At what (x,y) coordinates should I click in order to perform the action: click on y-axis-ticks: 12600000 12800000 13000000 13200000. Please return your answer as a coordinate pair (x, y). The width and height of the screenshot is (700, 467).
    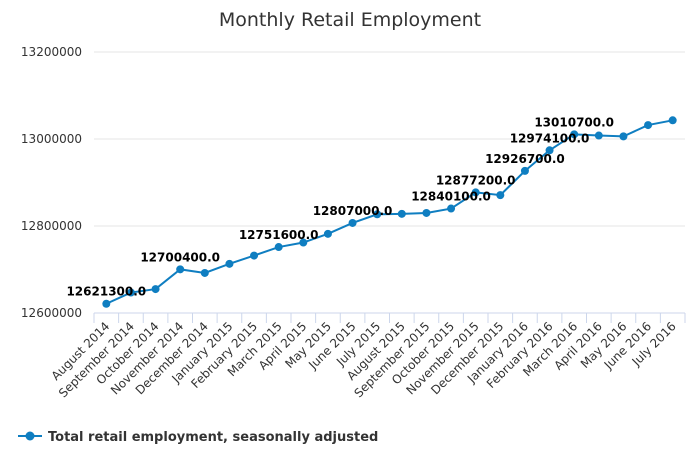
    Looking at the image, I should click on (51, 182).